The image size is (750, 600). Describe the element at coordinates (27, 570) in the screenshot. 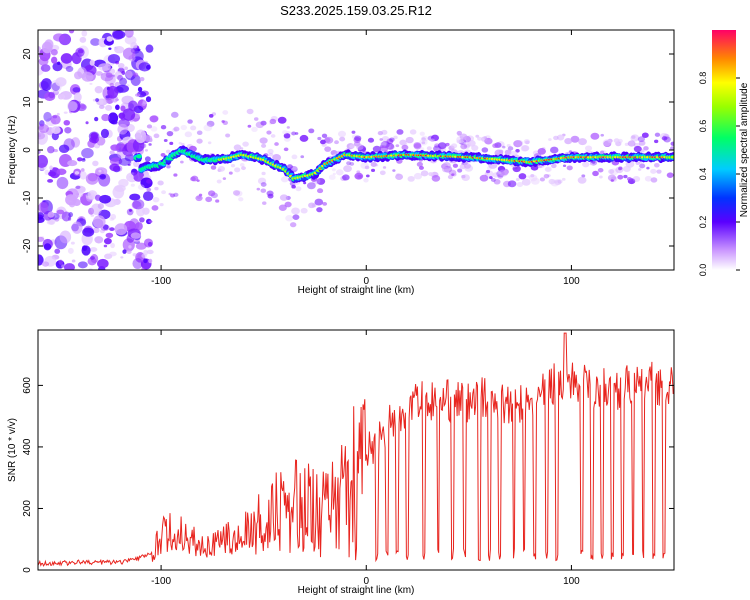

I see `snr-y-tick-label: 0` at that location.